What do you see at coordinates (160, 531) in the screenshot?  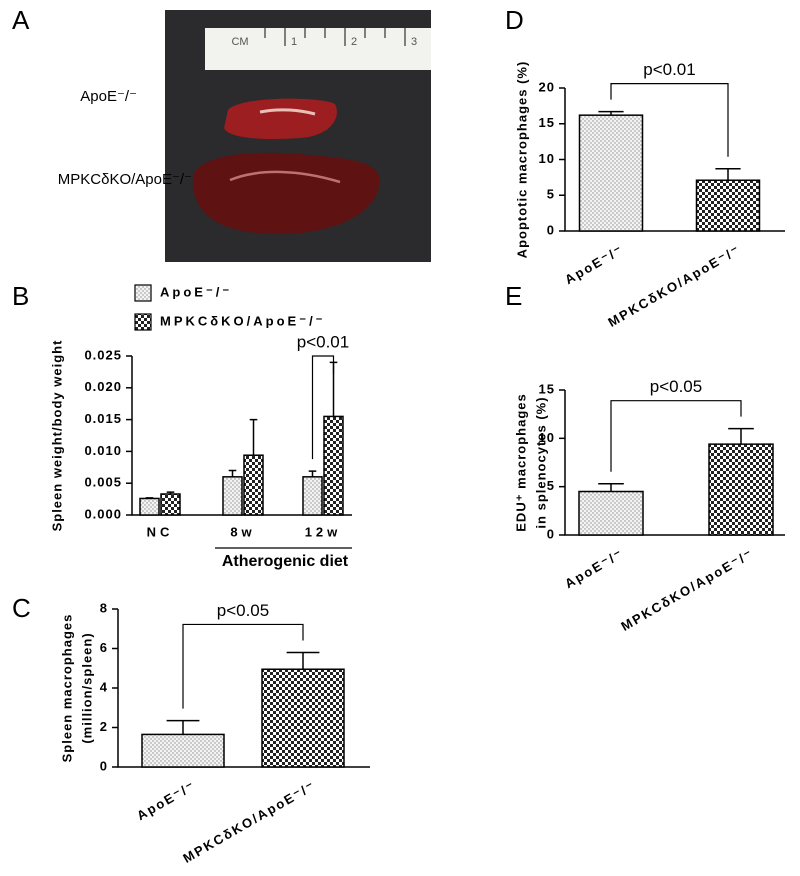 I see `x-tick-label: NC` at bounding box center [160, 531].